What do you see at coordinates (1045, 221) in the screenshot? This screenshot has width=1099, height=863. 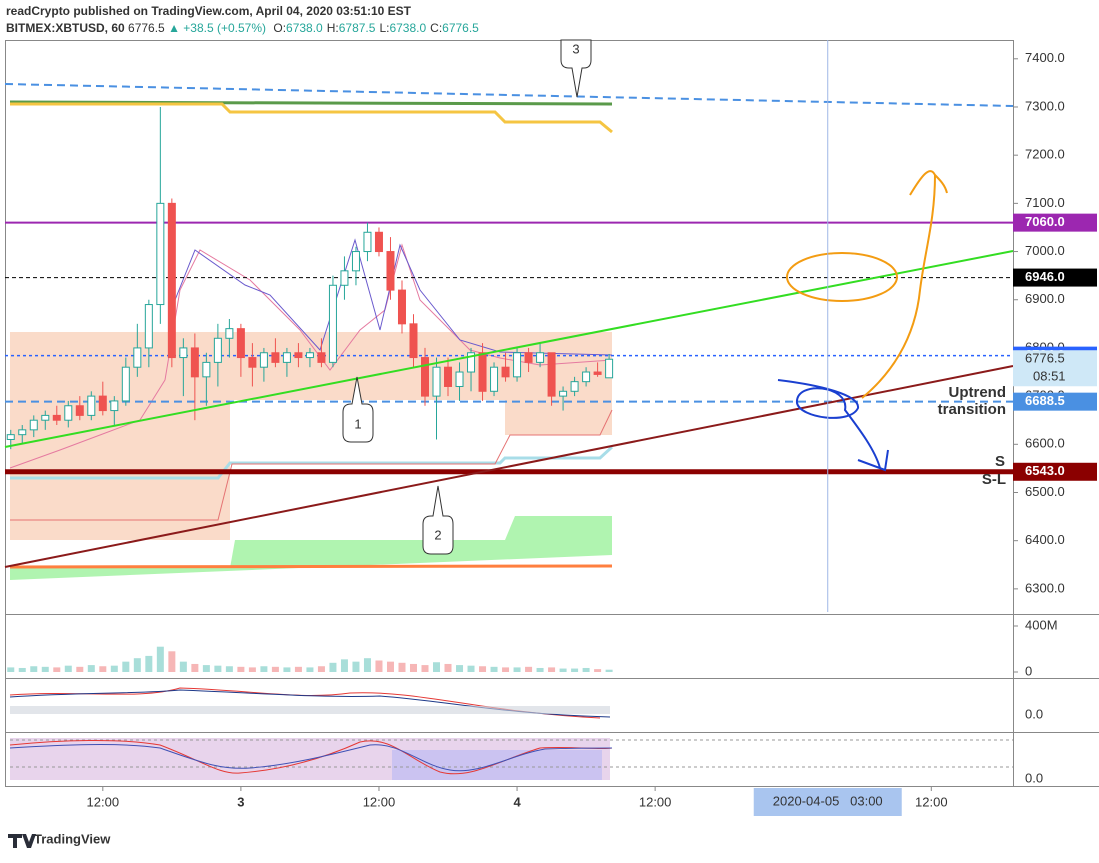 I see `price-tag-label: 7060.0` at bounding box center [1045, 221].